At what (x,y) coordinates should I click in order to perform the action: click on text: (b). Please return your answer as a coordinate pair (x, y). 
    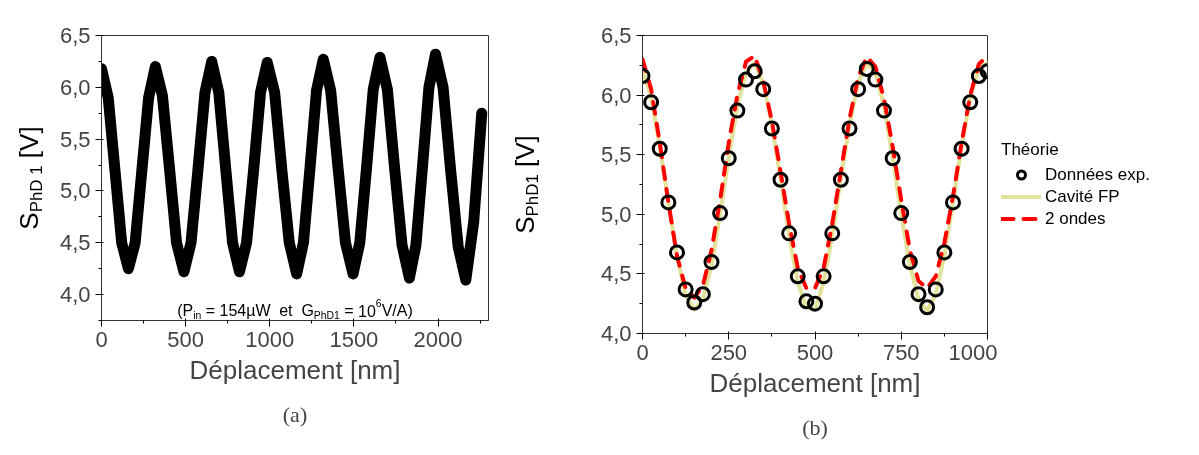
    Looking at the image, I should click on (815, 427).